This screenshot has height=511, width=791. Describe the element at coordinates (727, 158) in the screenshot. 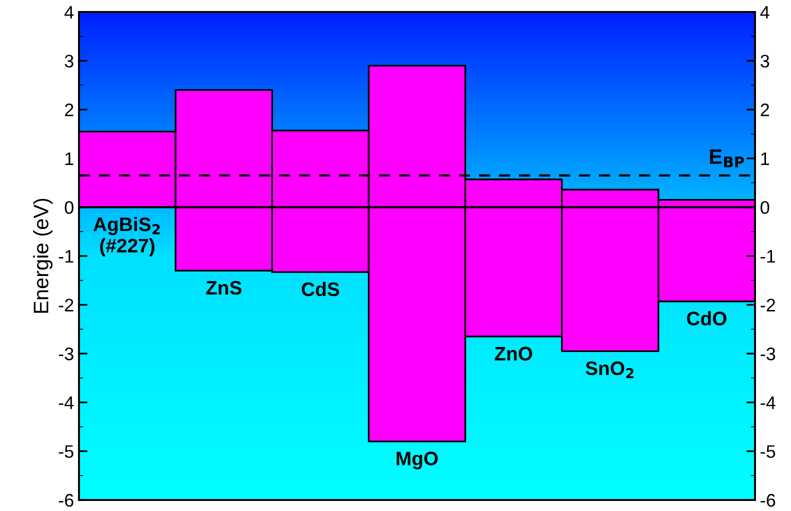

I see `ref-line-label: E$_{BP}$` at that location.